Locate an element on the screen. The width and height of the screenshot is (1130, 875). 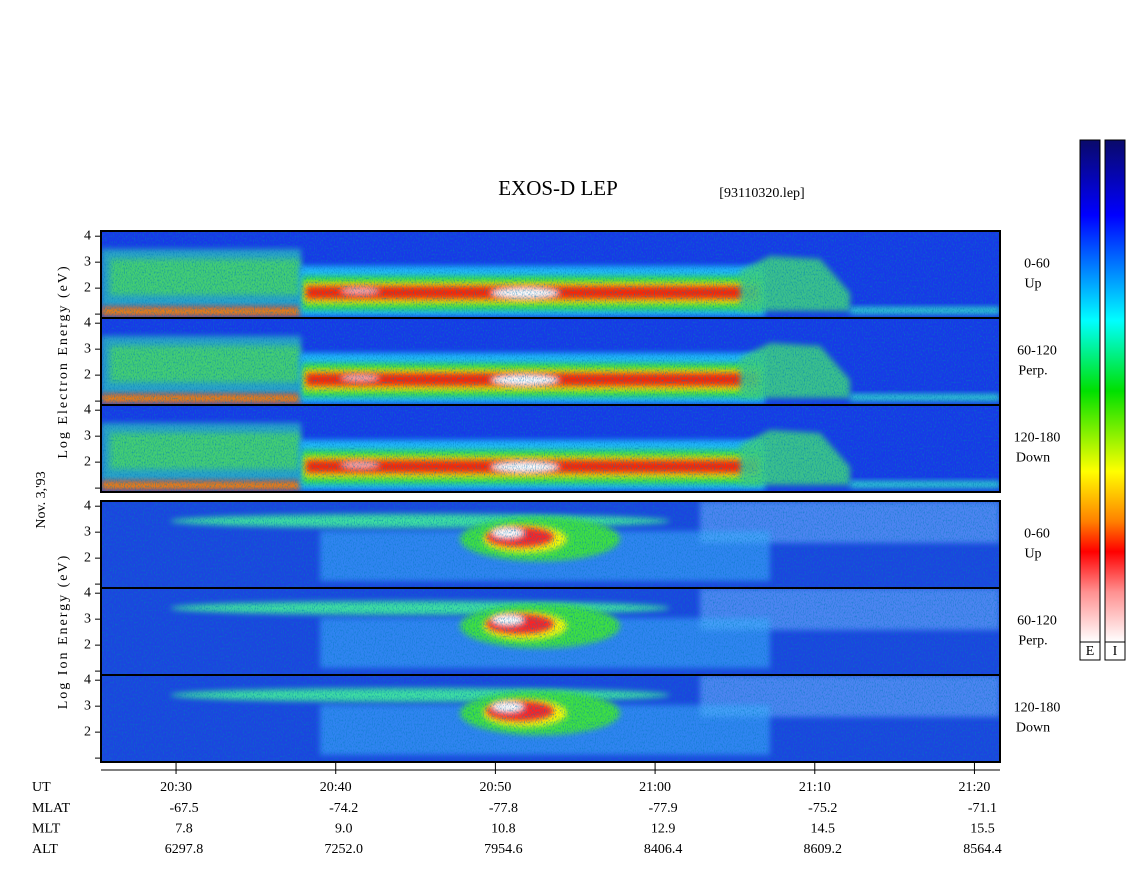
ephemeris-value: 12.9 is located at coordinates (663, 829).